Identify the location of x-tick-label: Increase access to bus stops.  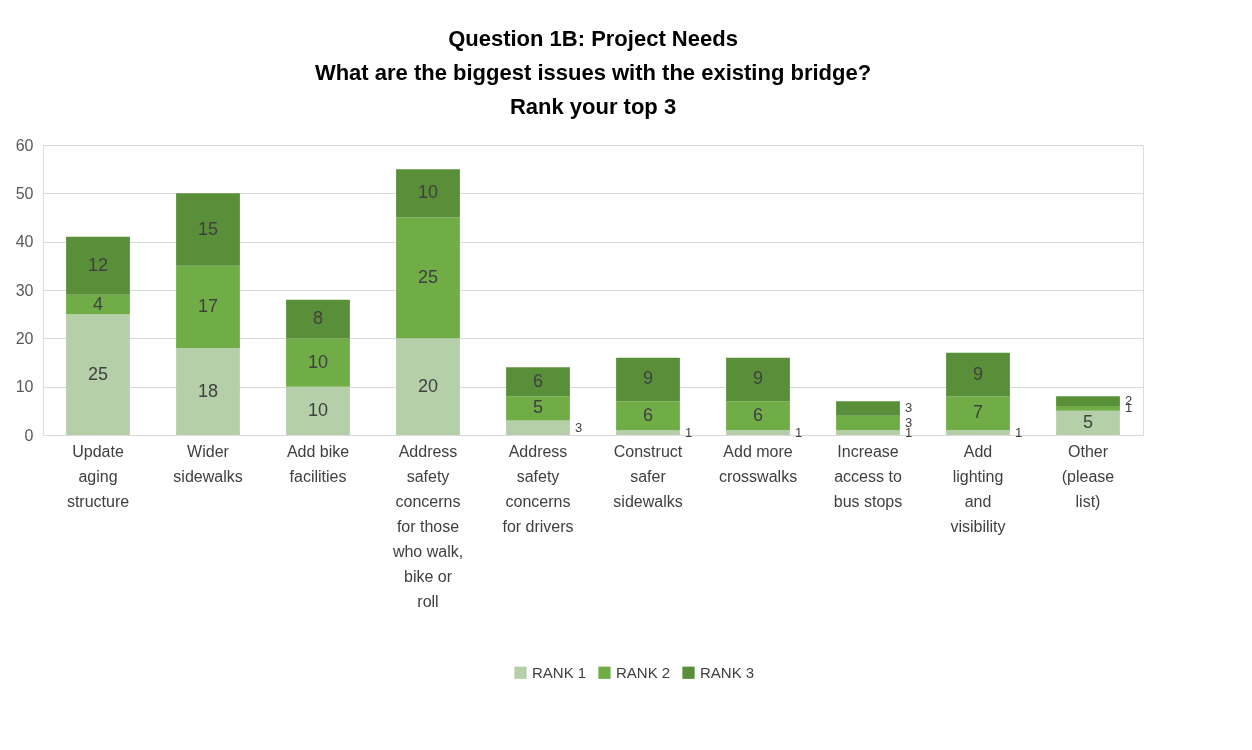
(868, 476).